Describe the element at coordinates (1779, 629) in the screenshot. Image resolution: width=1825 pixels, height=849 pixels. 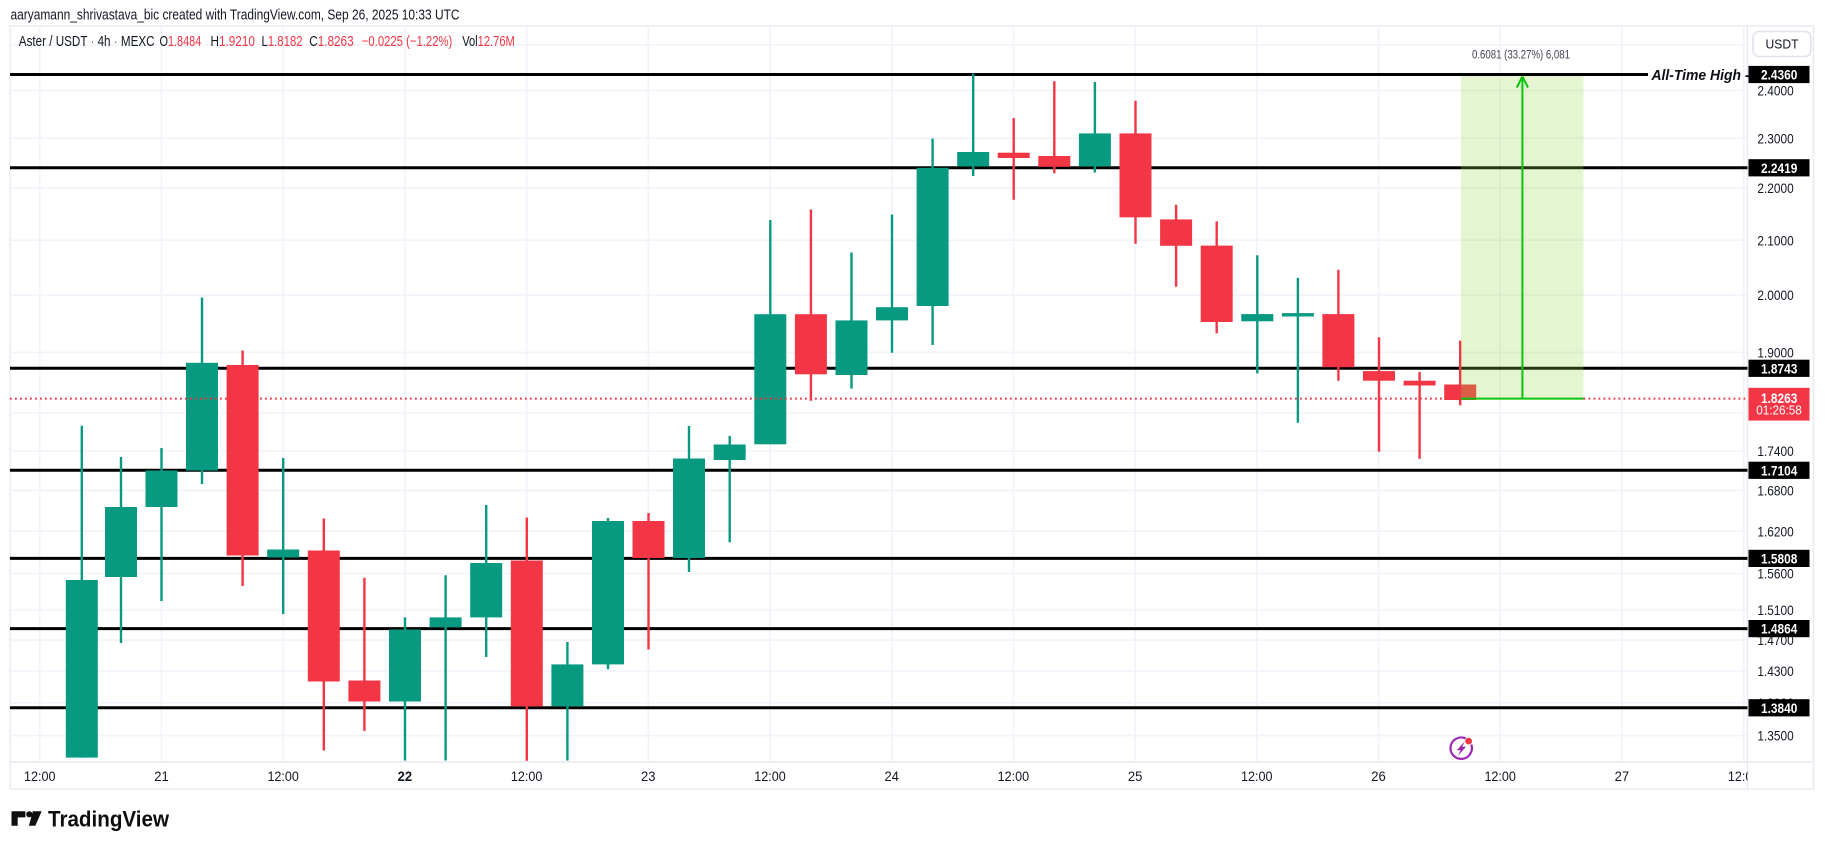
I see `svg-text: 1.4864` at that location.